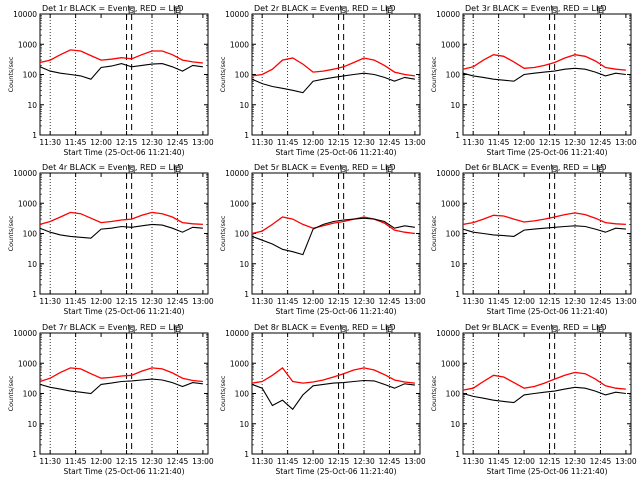 This screenshot has height=480, width=640. What do you see at coordinates (113, 167) in the screenshot?
I see `panel-title: Det 4r BLACK = Events, RED = LLD` at bounding box center [113, 167].